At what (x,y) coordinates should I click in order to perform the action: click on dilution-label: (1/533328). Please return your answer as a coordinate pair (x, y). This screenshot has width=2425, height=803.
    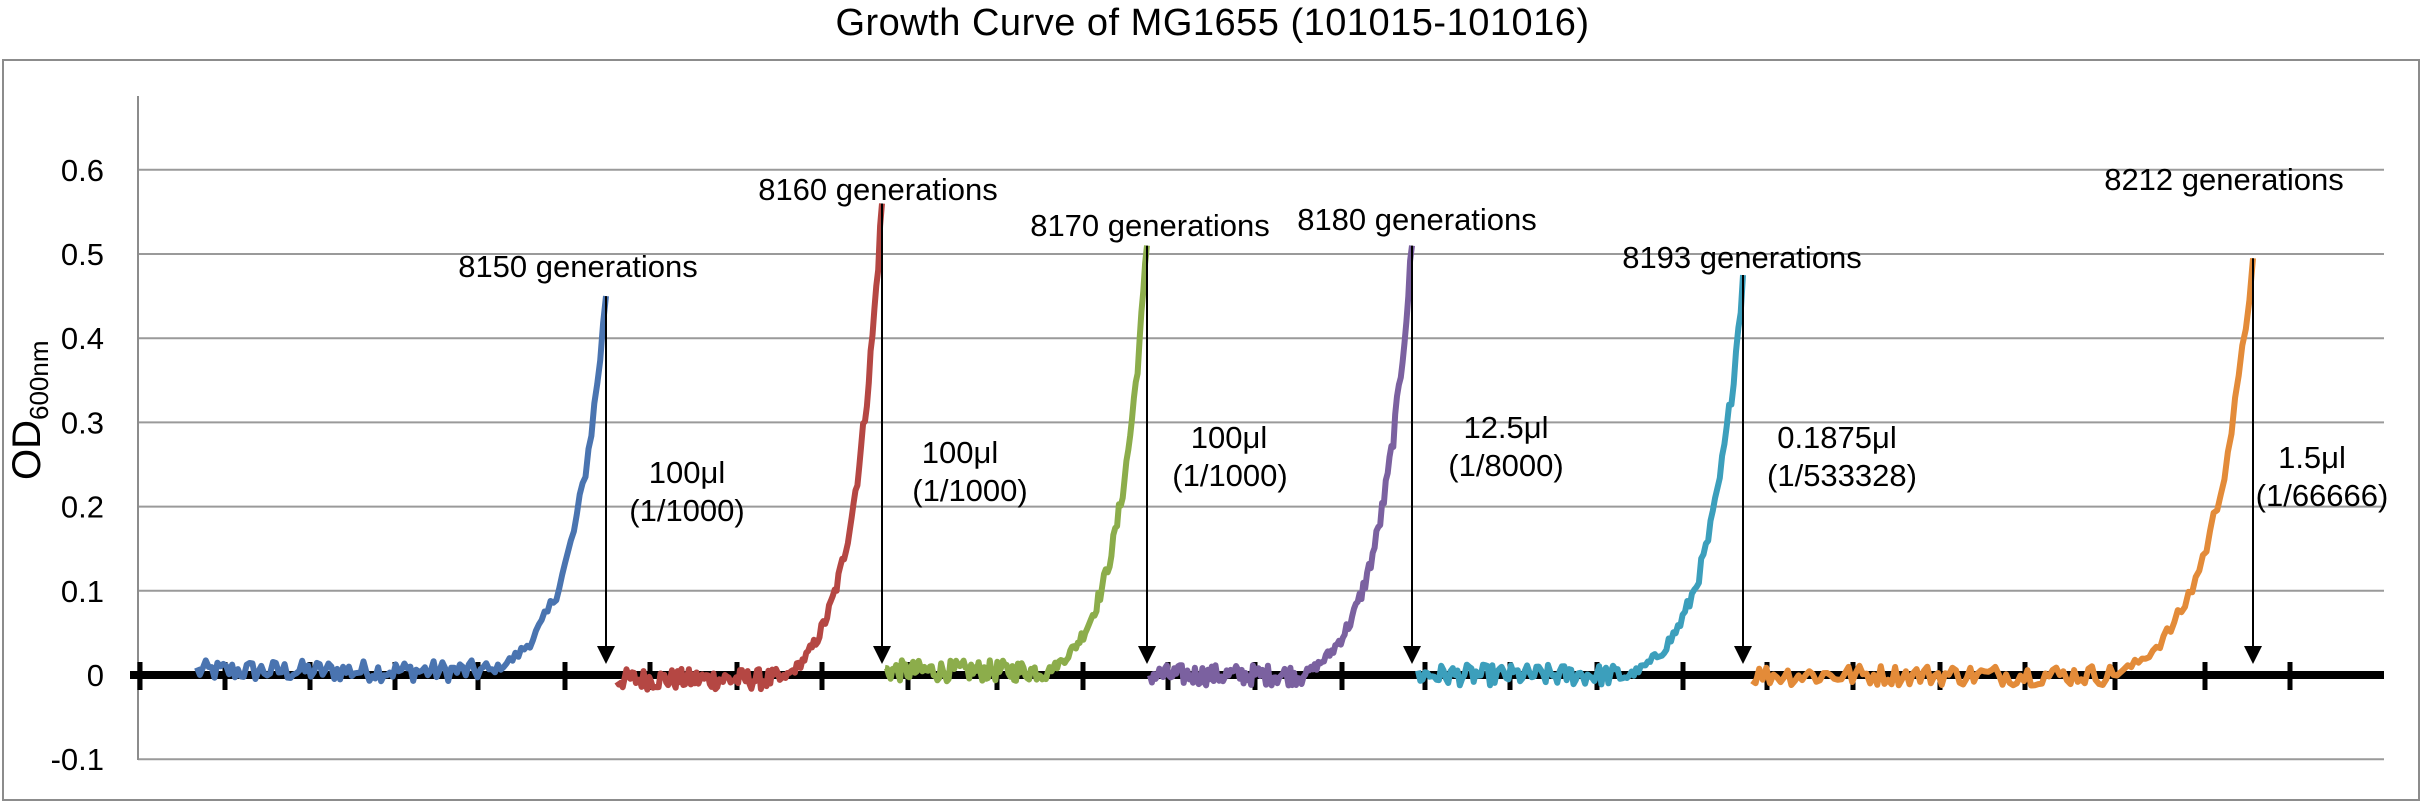
    Looking at the image, I should click on (1842, 475).